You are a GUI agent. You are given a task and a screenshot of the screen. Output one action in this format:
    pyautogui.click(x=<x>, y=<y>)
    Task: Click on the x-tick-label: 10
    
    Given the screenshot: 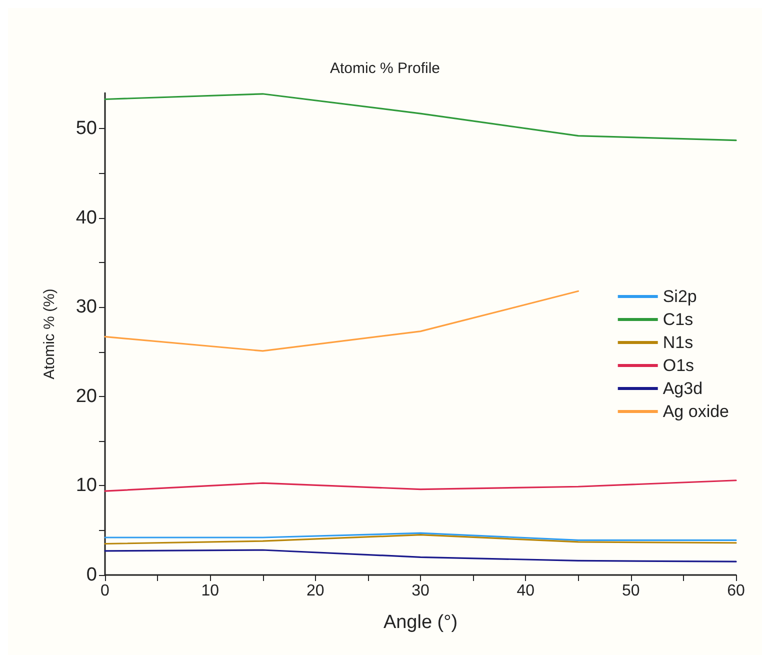 What is the action you would take?
    pyautogui.click(x=210, y=591)
    